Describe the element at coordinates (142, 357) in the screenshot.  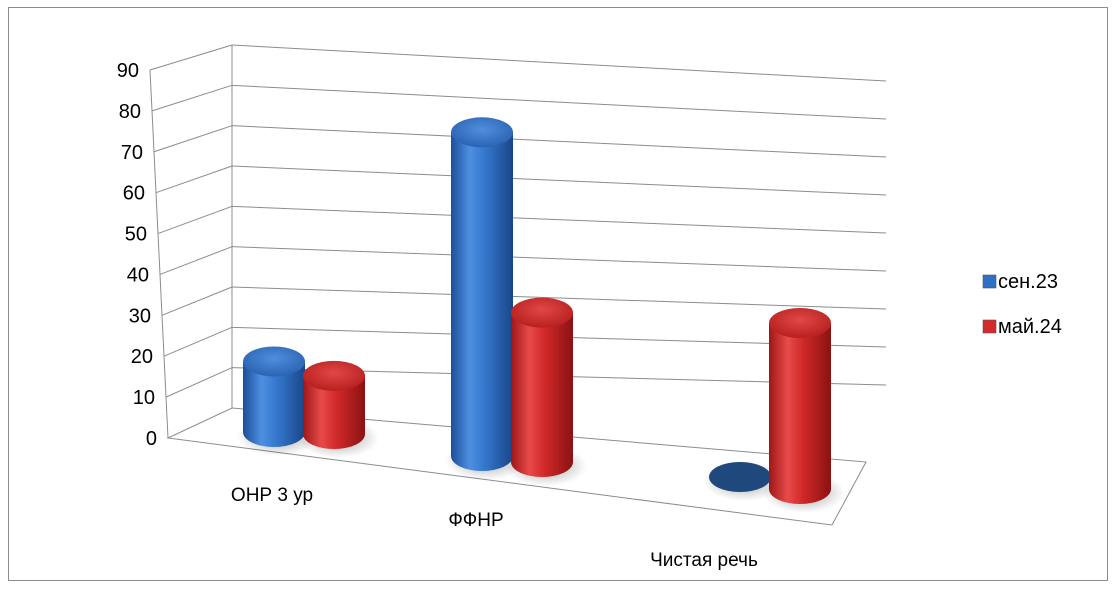
I see `y-tick-label: 20` at that location.